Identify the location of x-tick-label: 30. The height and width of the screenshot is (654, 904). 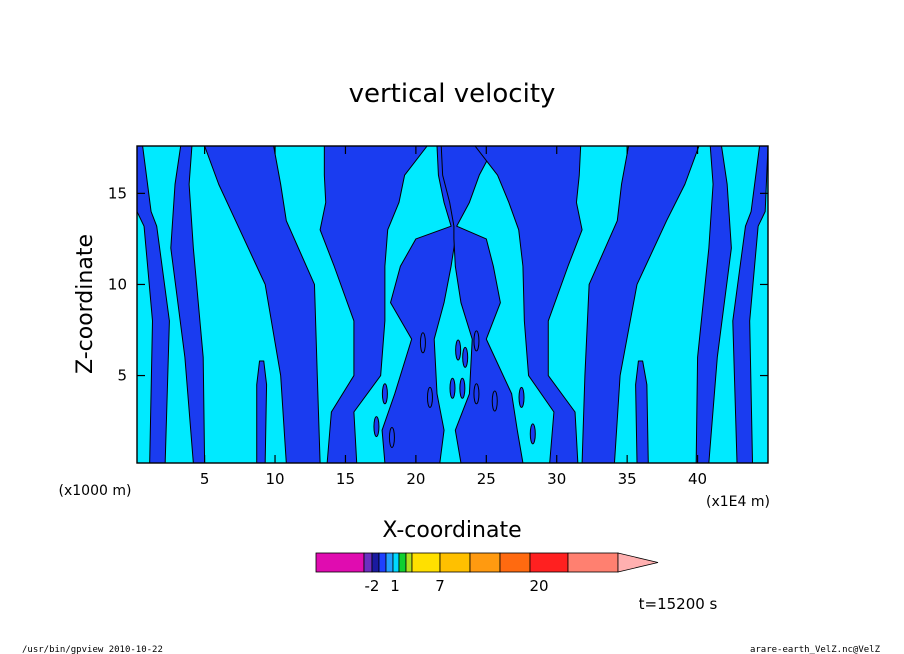
(556, 479).